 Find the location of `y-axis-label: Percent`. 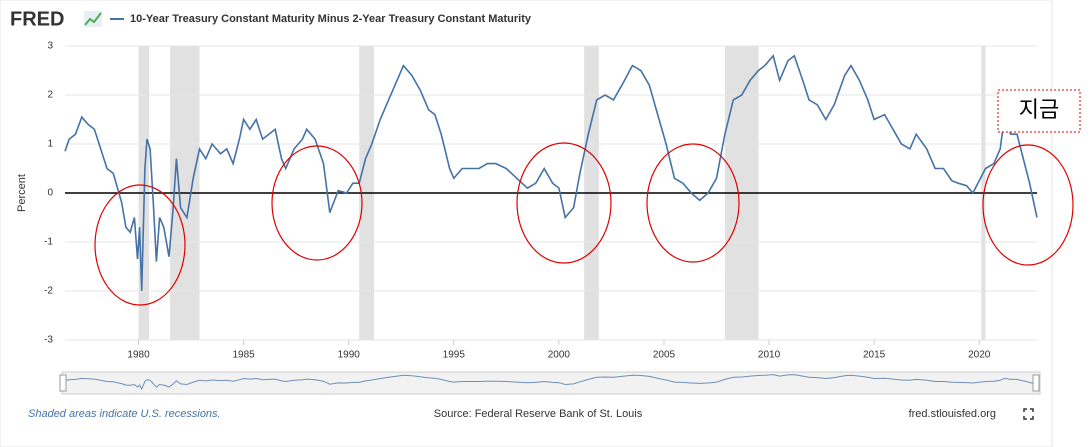

y-axis-label: Percent is located at coordinates (22, 193).